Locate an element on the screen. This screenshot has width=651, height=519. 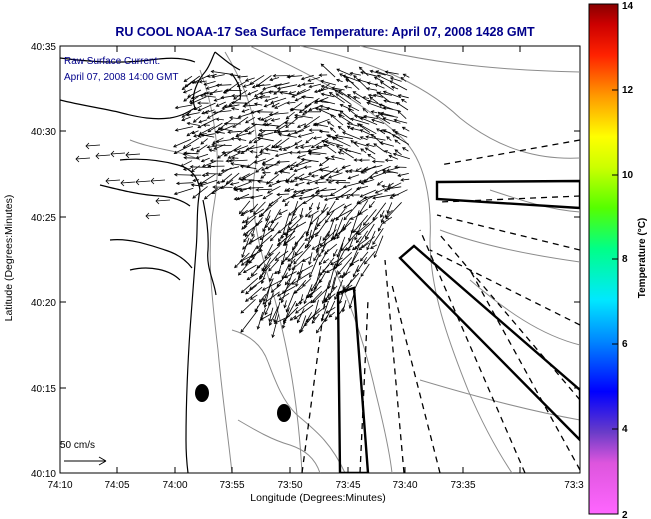
x-tick-label: 74:10 is located at coordinates (59, 485).